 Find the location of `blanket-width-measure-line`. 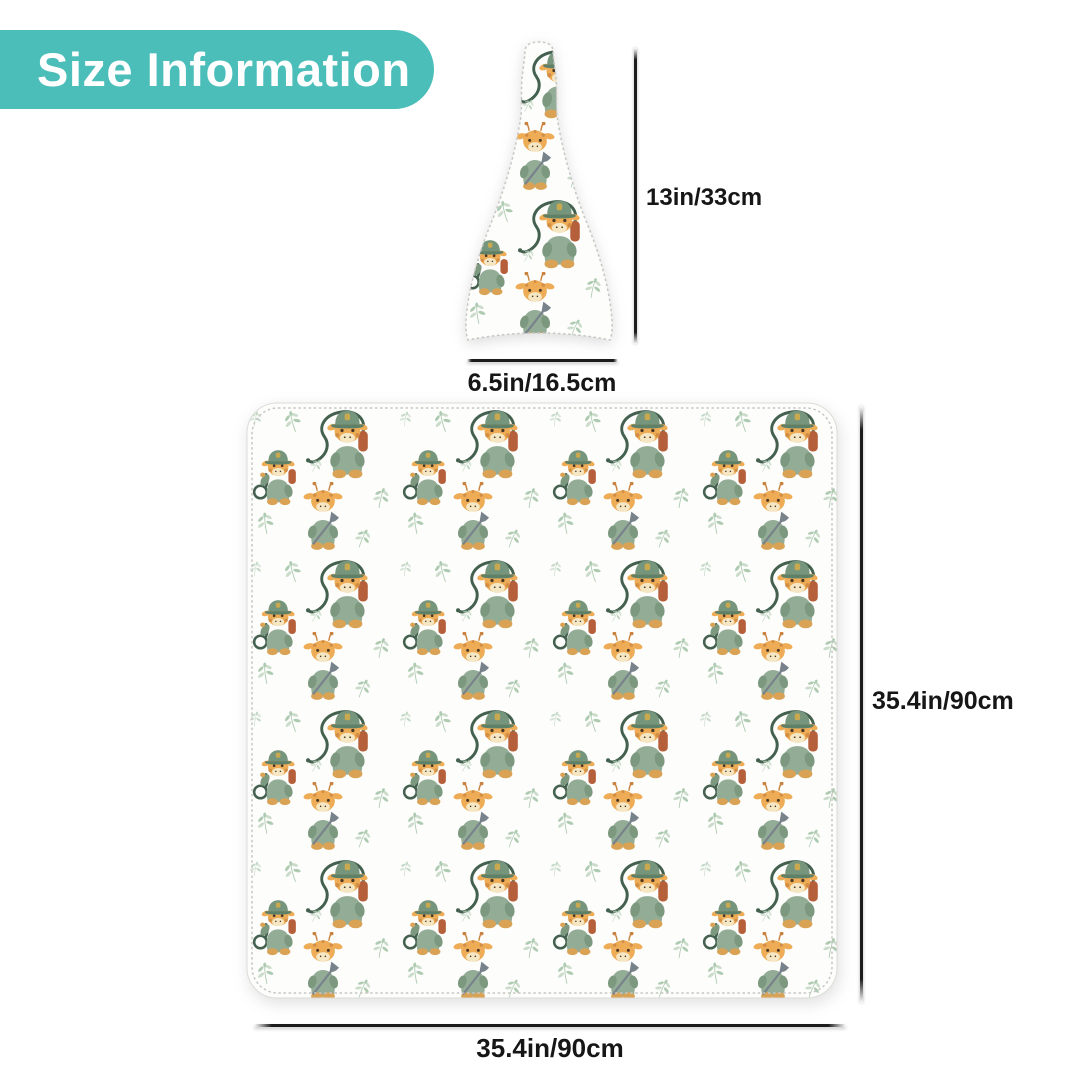

blanket-width-measure-line is located at coordinates (550, 1025).